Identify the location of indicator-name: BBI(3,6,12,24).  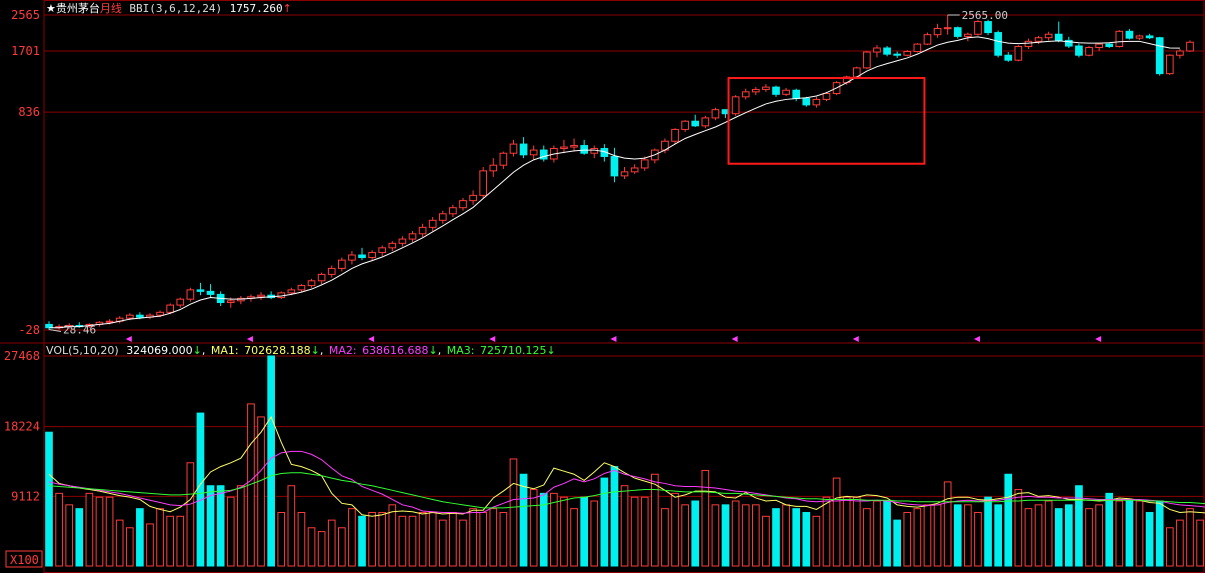
(175, 8).